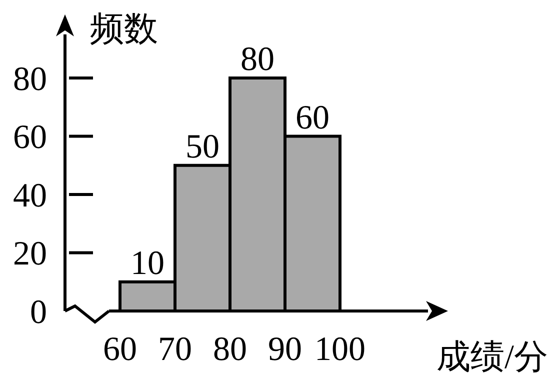  Describe the element at coordinates (30, 79) in the screenshot. I see `y-tick-label: 80` at that location.